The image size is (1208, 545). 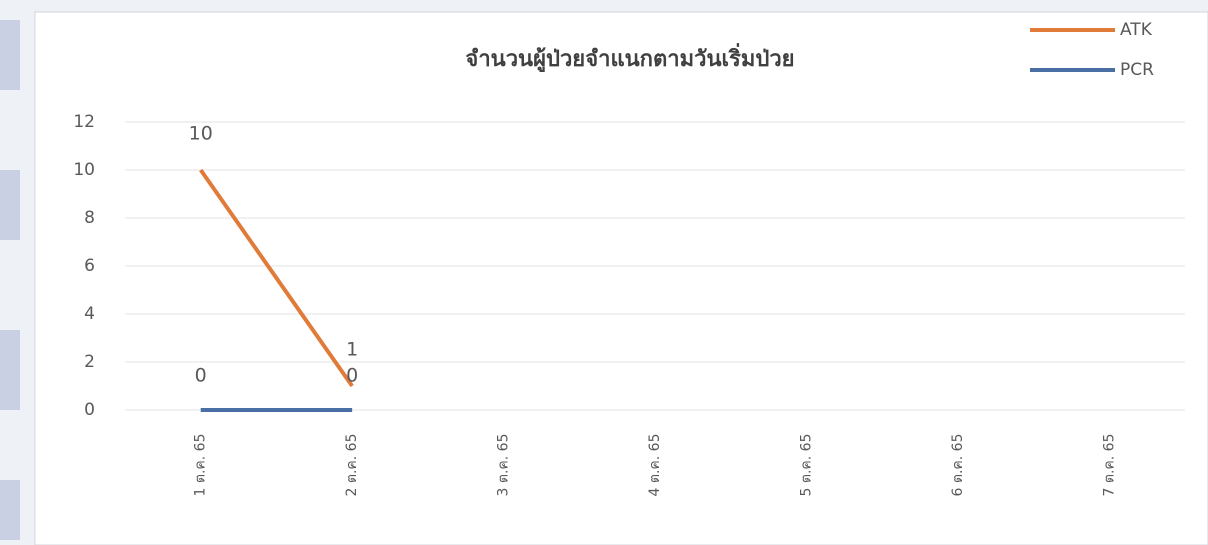 What do you see at coordinates (89, 314) in the screenshot?
I see `y-tick-label: 4` at bounding box center [89, 314].